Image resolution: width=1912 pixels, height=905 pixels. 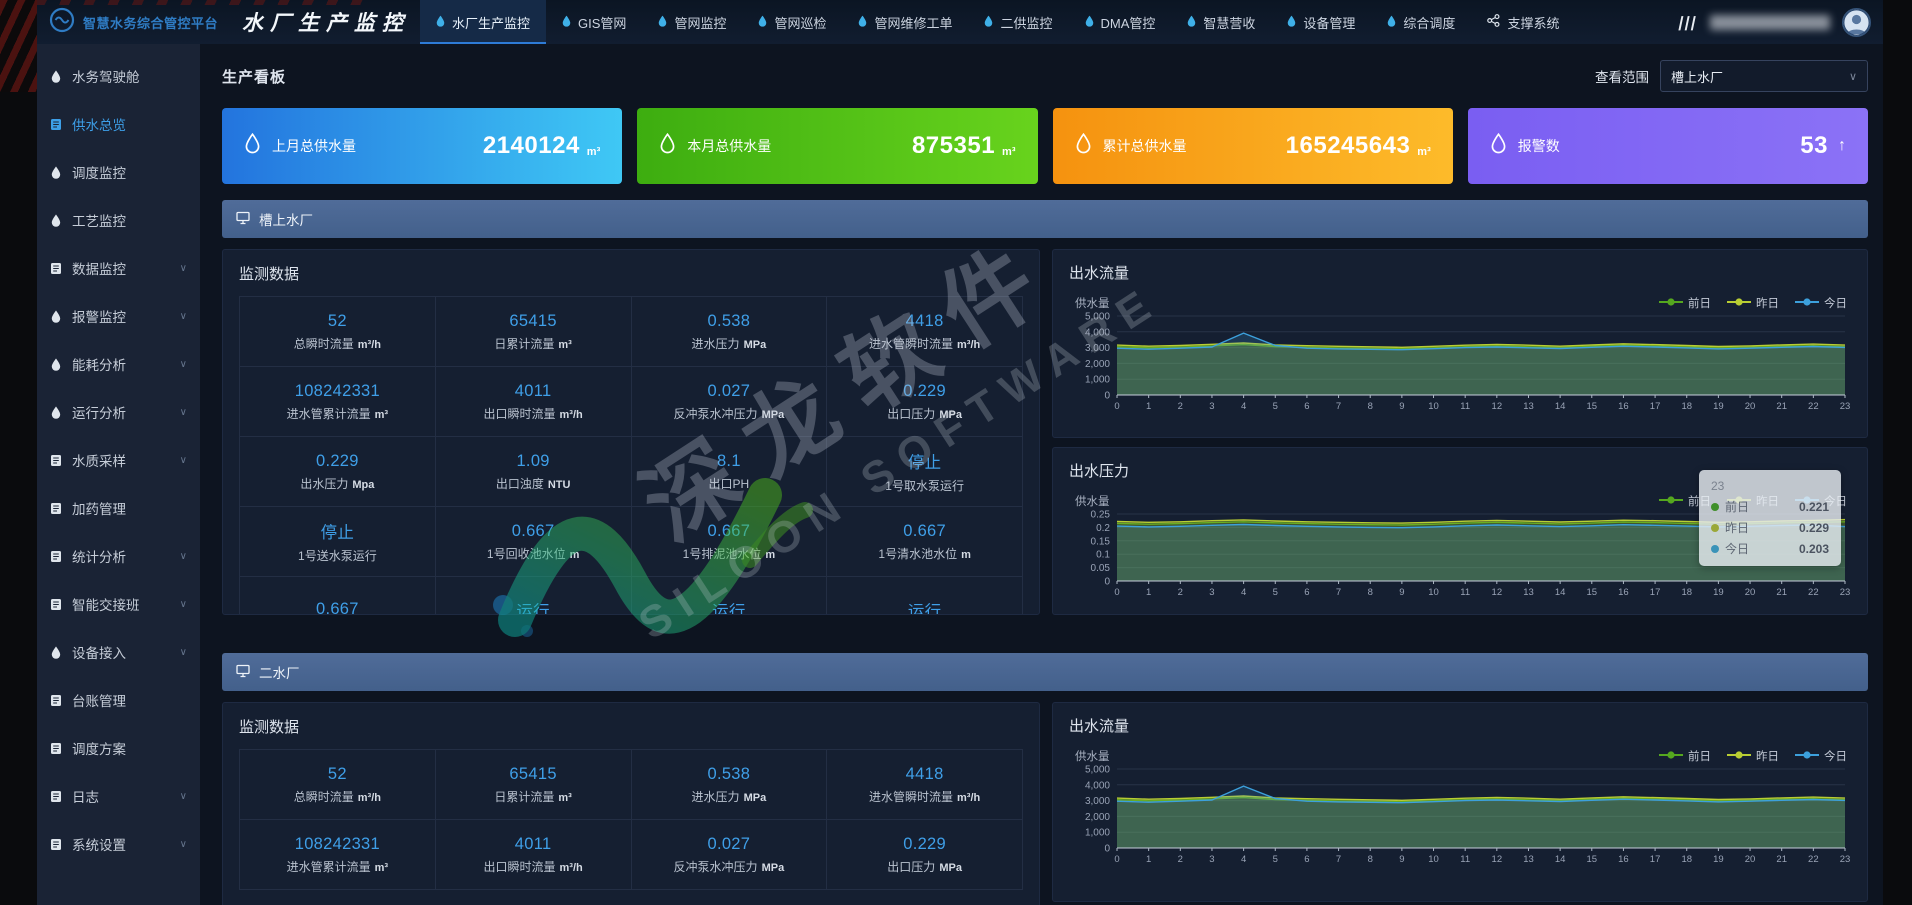 I want to click on series-dot-icon, so click(x=1715, y=527).